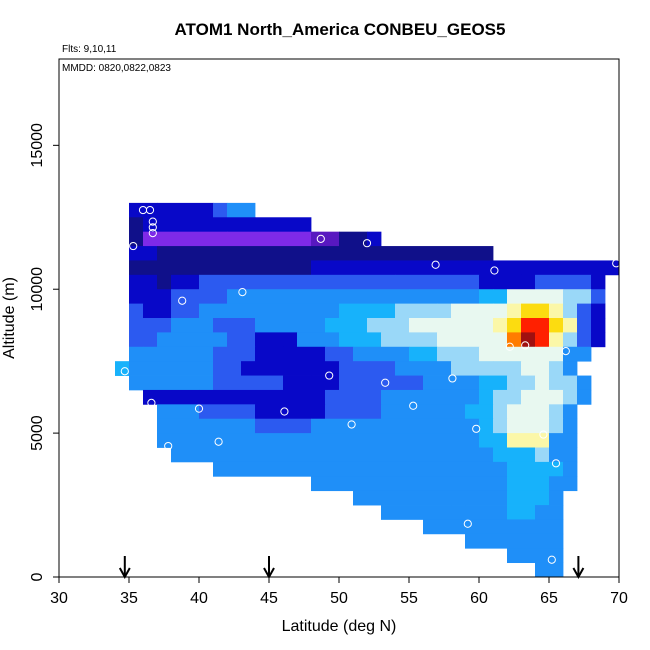 The width and height of the screenshot is (650, 650). I want to click on y-tick-label: 0, so click(37, 576).